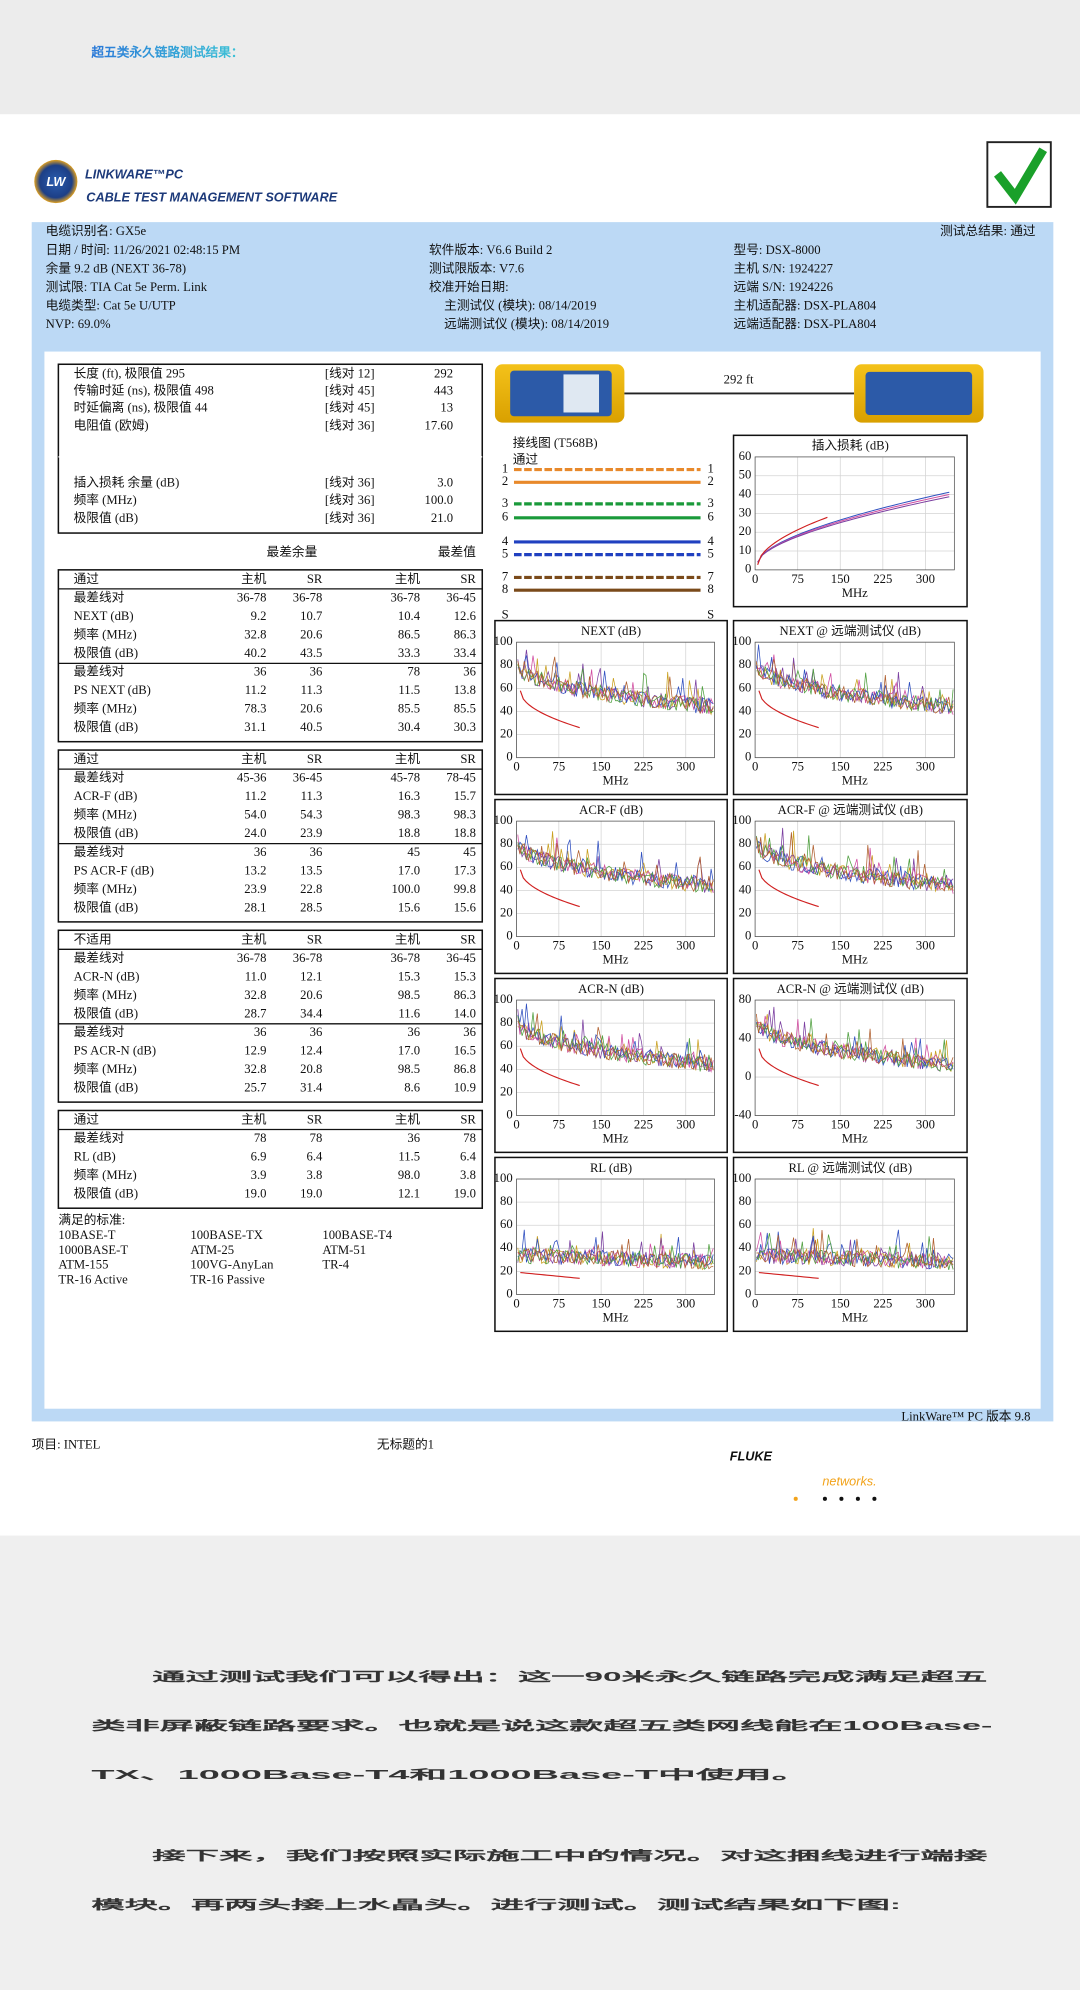 This screenshot has width=1080, height=1990. Describe the element at coordinates (469, 286) in the screenshot. I see `info-text: 校准开始日期:` at that location.